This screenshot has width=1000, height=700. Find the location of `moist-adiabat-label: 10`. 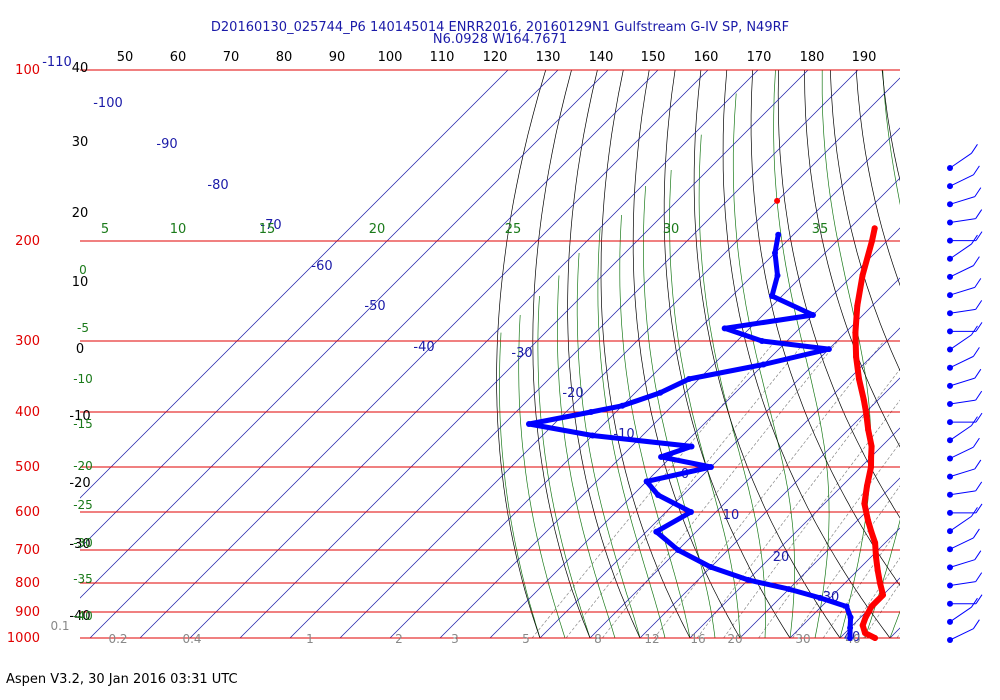

moist-adiabat-label: 10 is located at coordinates (178, 229).